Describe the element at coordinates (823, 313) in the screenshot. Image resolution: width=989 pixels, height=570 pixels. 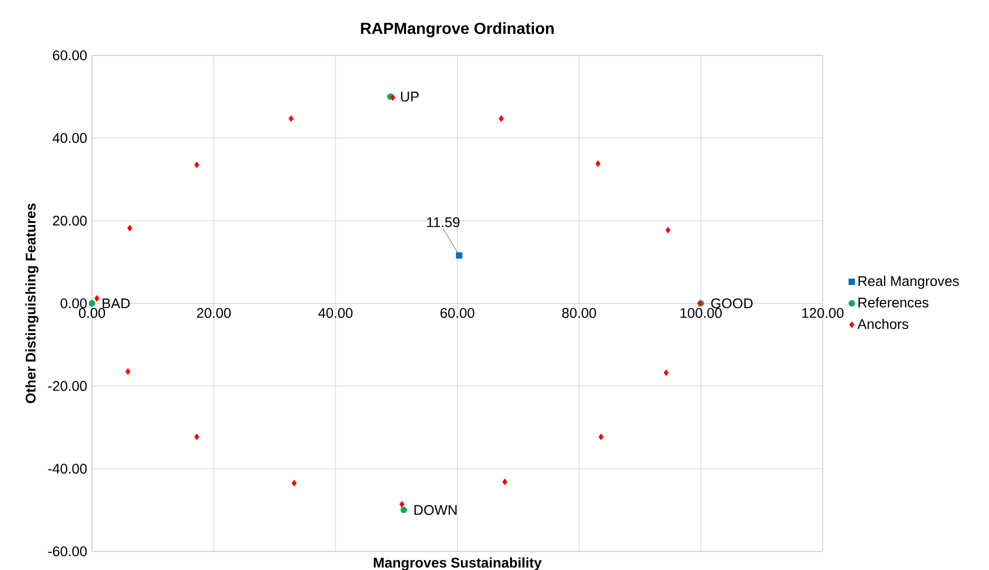
I see `x-tick-label: 120.00` at that location.